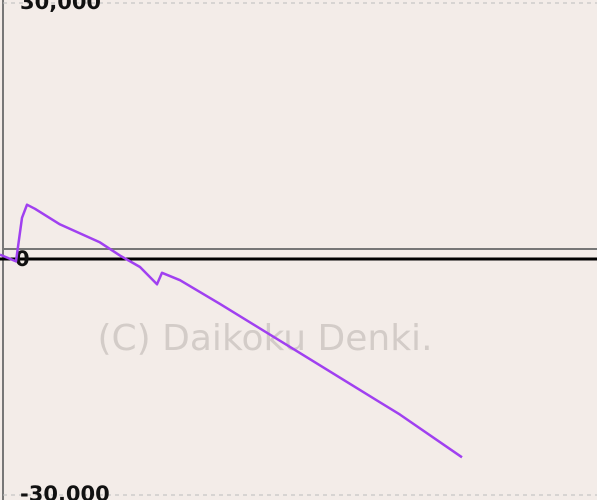 This screenshot has height=500, width=597. What do you see at coordinates (264, 338) in the screenshot?
I see `watermark: (C) Daikoku Denki.` at bounding box center [264, 338].